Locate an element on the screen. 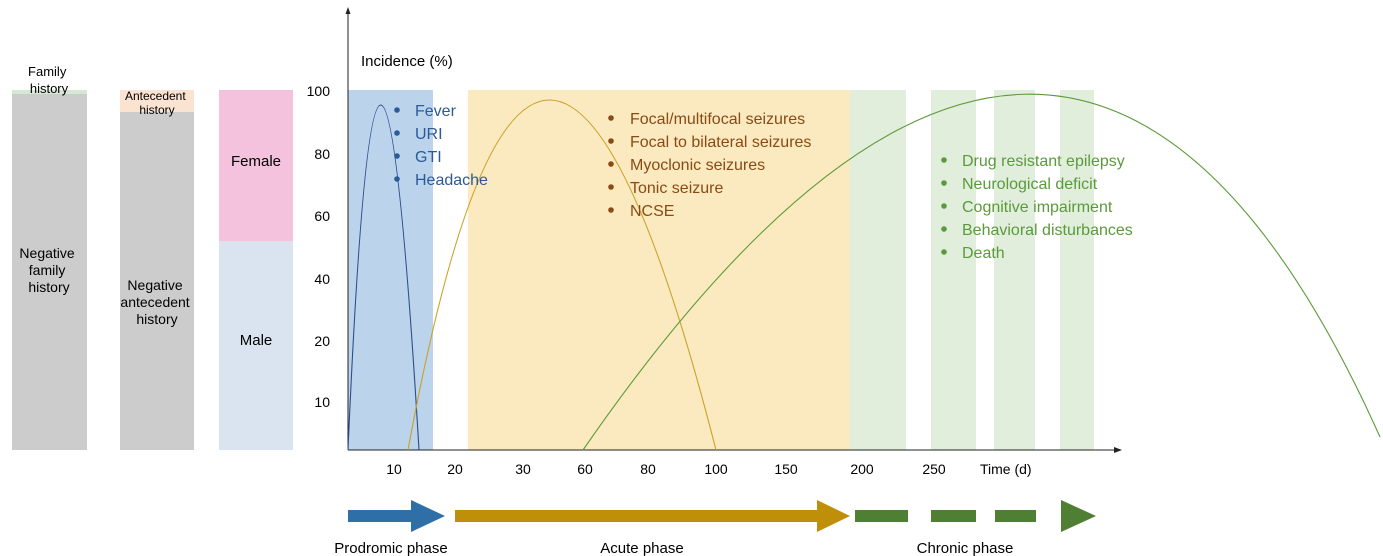 Image resolution: width=1383 pixels, height=556 pixels. chronic-phase-label: Chronic phase is located at coordinates (965, 548).